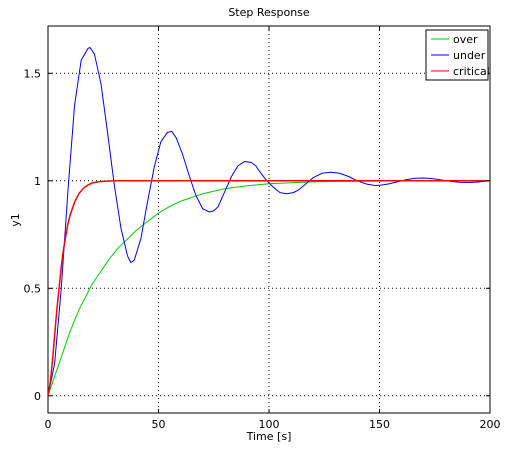 The image size is (509, 450). I want to click on x-tick-label-3: 150, so click(379, 424).